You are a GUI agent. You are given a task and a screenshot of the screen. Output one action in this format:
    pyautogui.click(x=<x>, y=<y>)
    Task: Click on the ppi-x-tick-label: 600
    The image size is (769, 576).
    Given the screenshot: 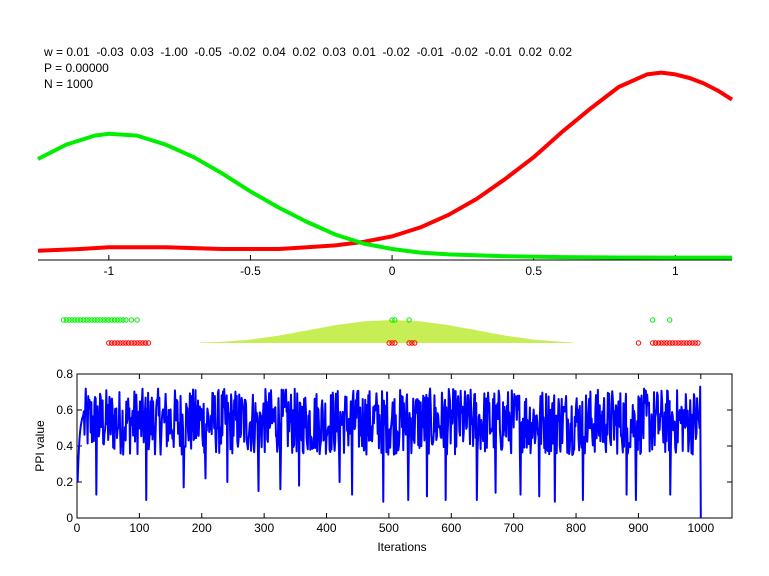 What is the action you would take?
    pyautogui.click(x=451, y=528)
    